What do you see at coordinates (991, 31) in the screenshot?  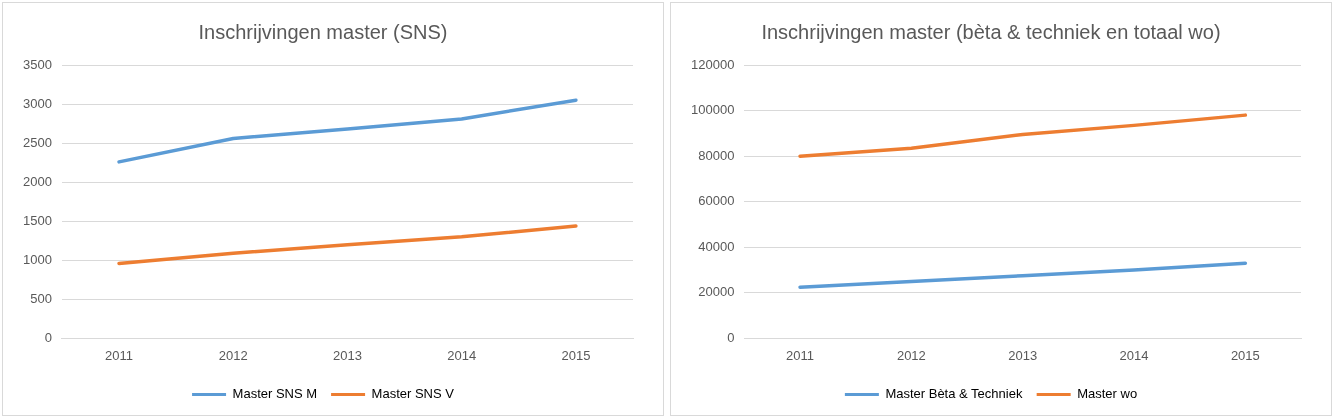 I see `chart-title: Inschrijvingen master (bèta & techniek en totaal wo)` at bounding box center [991, 31].